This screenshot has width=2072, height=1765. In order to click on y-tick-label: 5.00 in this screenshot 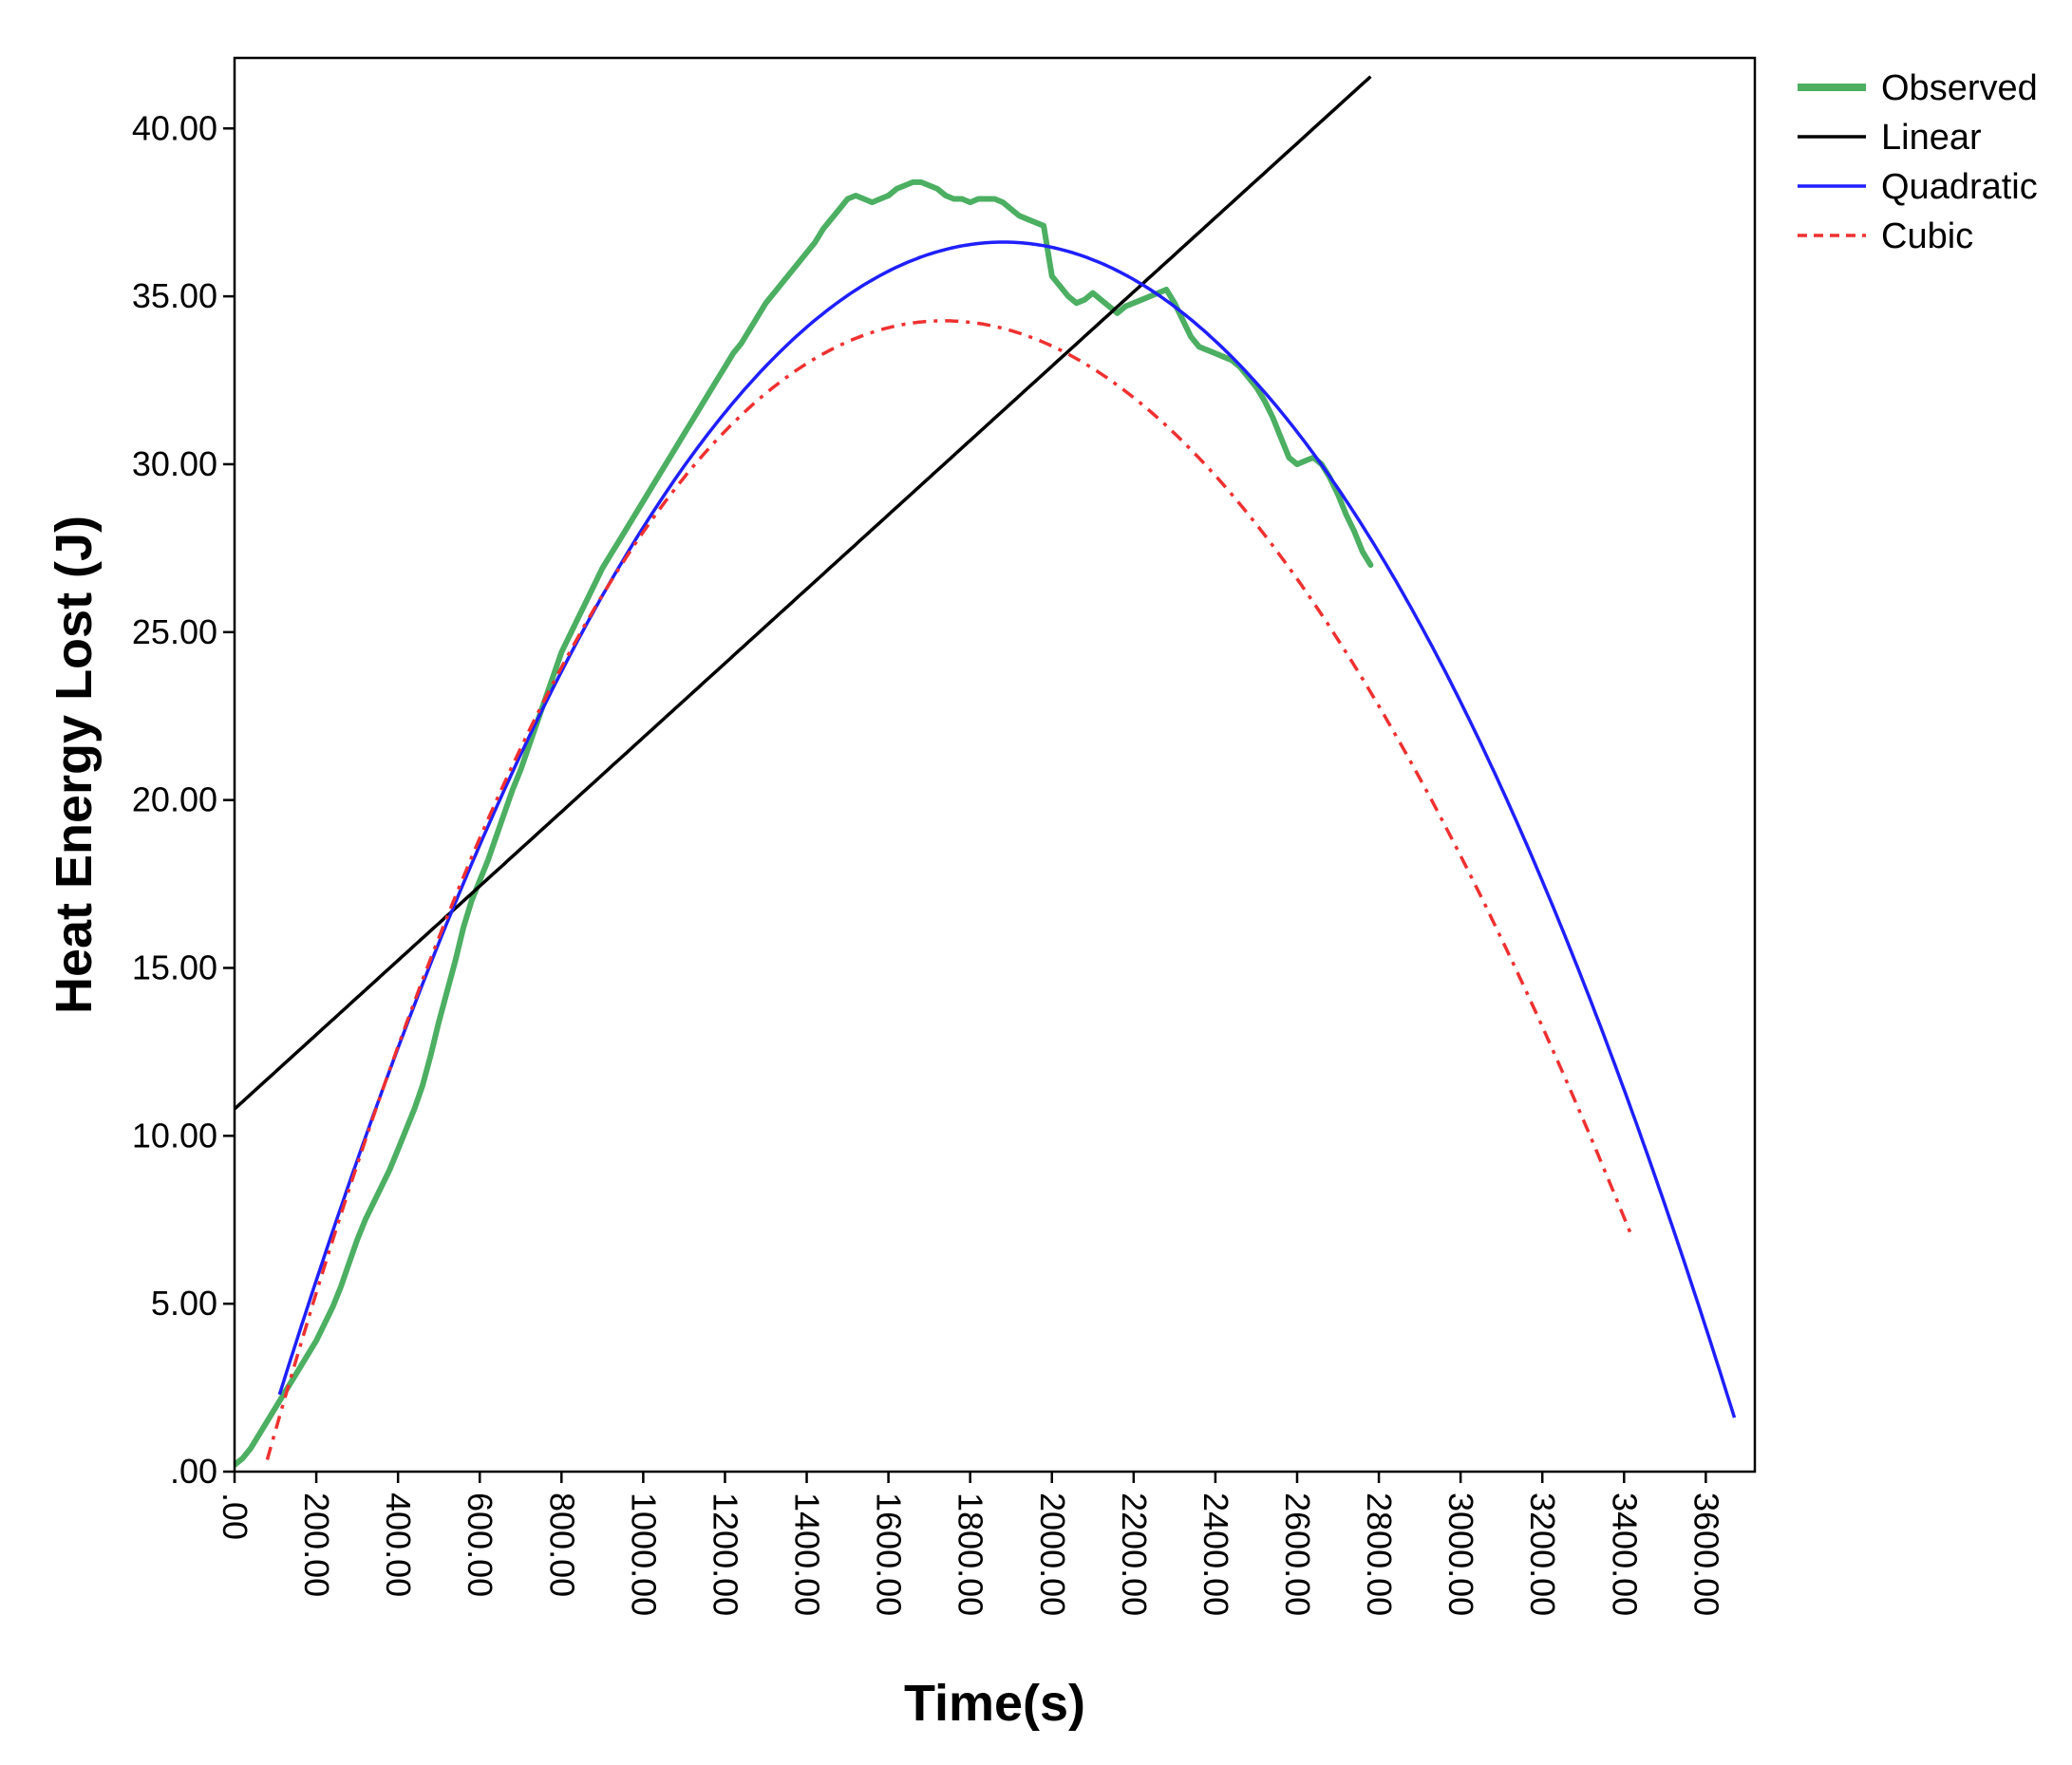, I will do `click(184, 1303)`.